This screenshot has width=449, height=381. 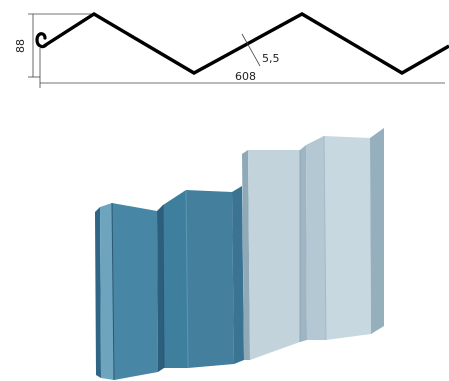 I want to click on profile-line, so click(x=246, y=43).